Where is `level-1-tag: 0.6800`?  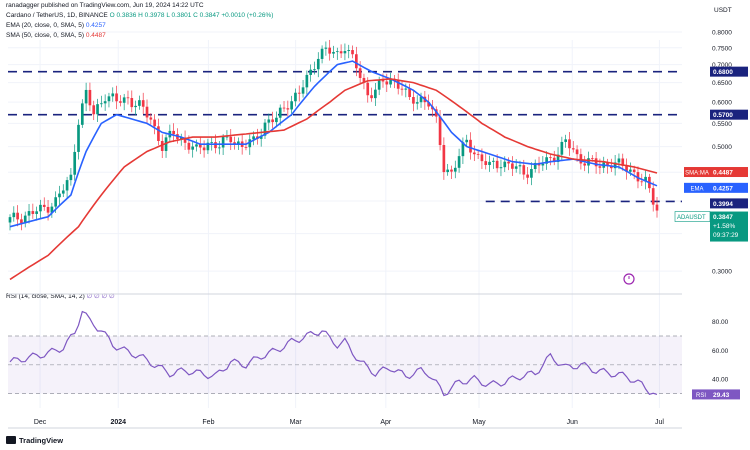 level-1-tag: 0.6800 is located at coordinates (729, 71).